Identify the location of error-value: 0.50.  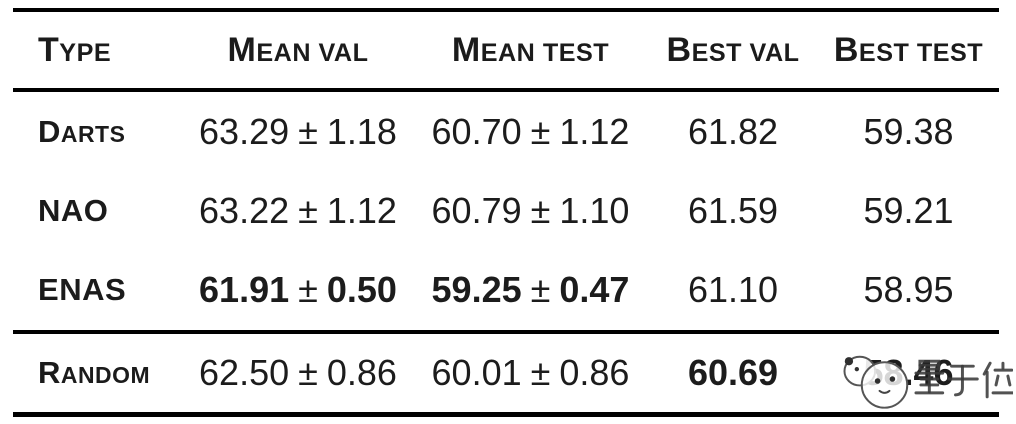
(361, 290).